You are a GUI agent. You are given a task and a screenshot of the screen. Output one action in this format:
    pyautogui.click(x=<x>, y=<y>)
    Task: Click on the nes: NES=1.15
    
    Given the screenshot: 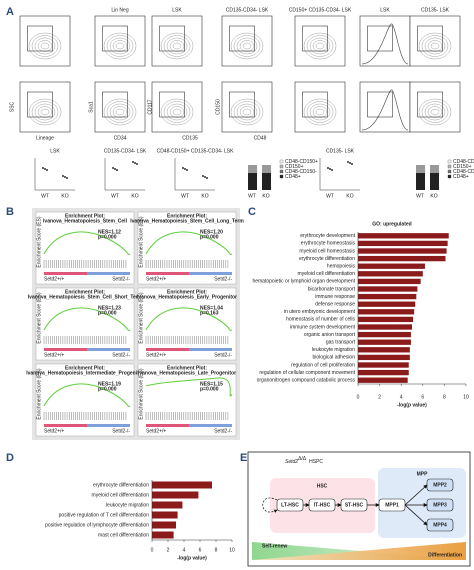 What is the action you would take?
    pyautogui.click(x=211, y=384)
    